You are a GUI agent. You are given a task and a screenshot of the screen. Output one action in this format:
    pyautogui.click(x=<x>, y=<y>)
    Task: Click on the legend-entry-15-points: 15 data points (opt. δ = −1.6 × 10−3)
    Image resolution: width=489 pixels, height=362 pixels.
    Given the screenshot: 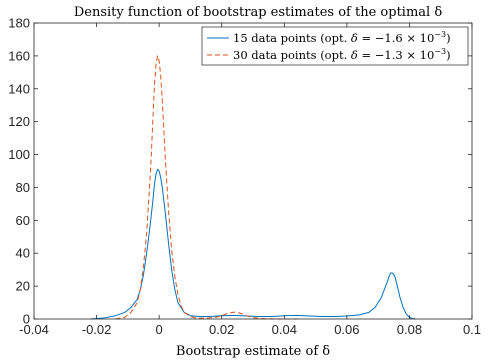 What is the action you would take?
    pyautogui.click(x=342, y=37)
    